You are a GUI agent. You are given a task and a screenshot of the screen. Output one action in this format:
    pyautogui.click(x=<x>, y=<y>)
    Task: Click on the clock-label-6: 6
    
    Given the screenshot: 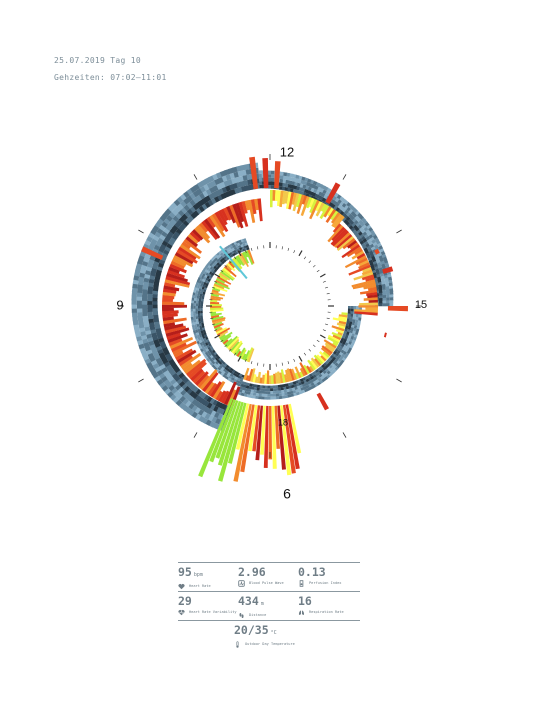 What is the action you would take?
    pyautogui.click(x=287, y=494)
    